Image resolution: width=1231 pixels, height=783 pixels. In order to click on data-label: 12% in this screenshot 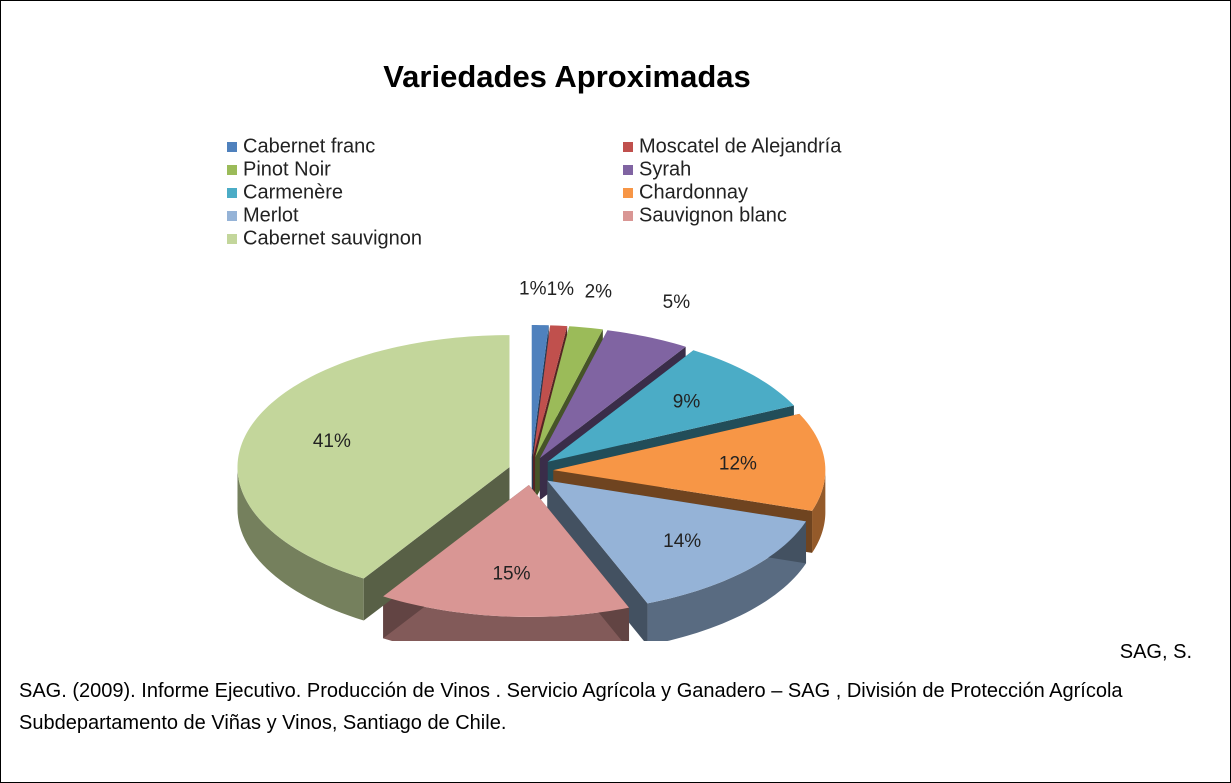, I will do `click(738, 464)`.